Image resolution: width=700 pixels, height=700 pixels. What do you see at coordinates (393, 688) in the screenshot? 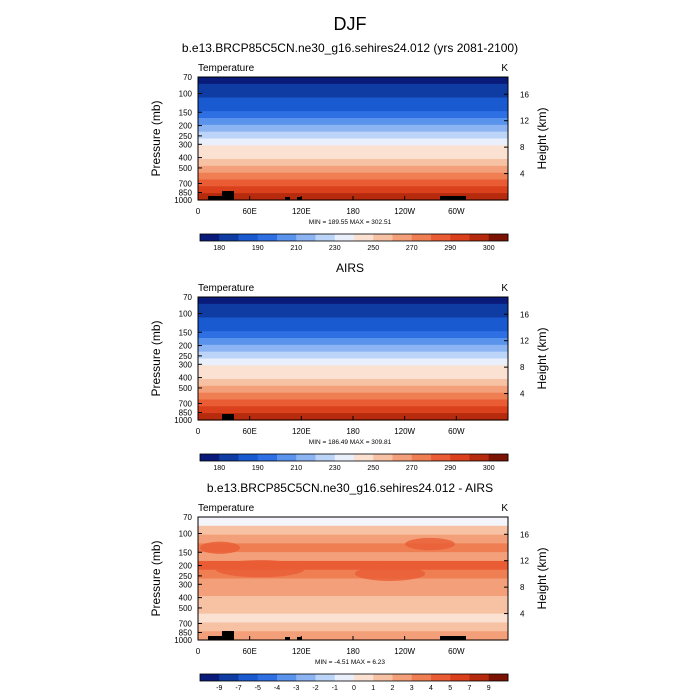
I see `colorbar-label: 2` at bounding box center [393, 688].